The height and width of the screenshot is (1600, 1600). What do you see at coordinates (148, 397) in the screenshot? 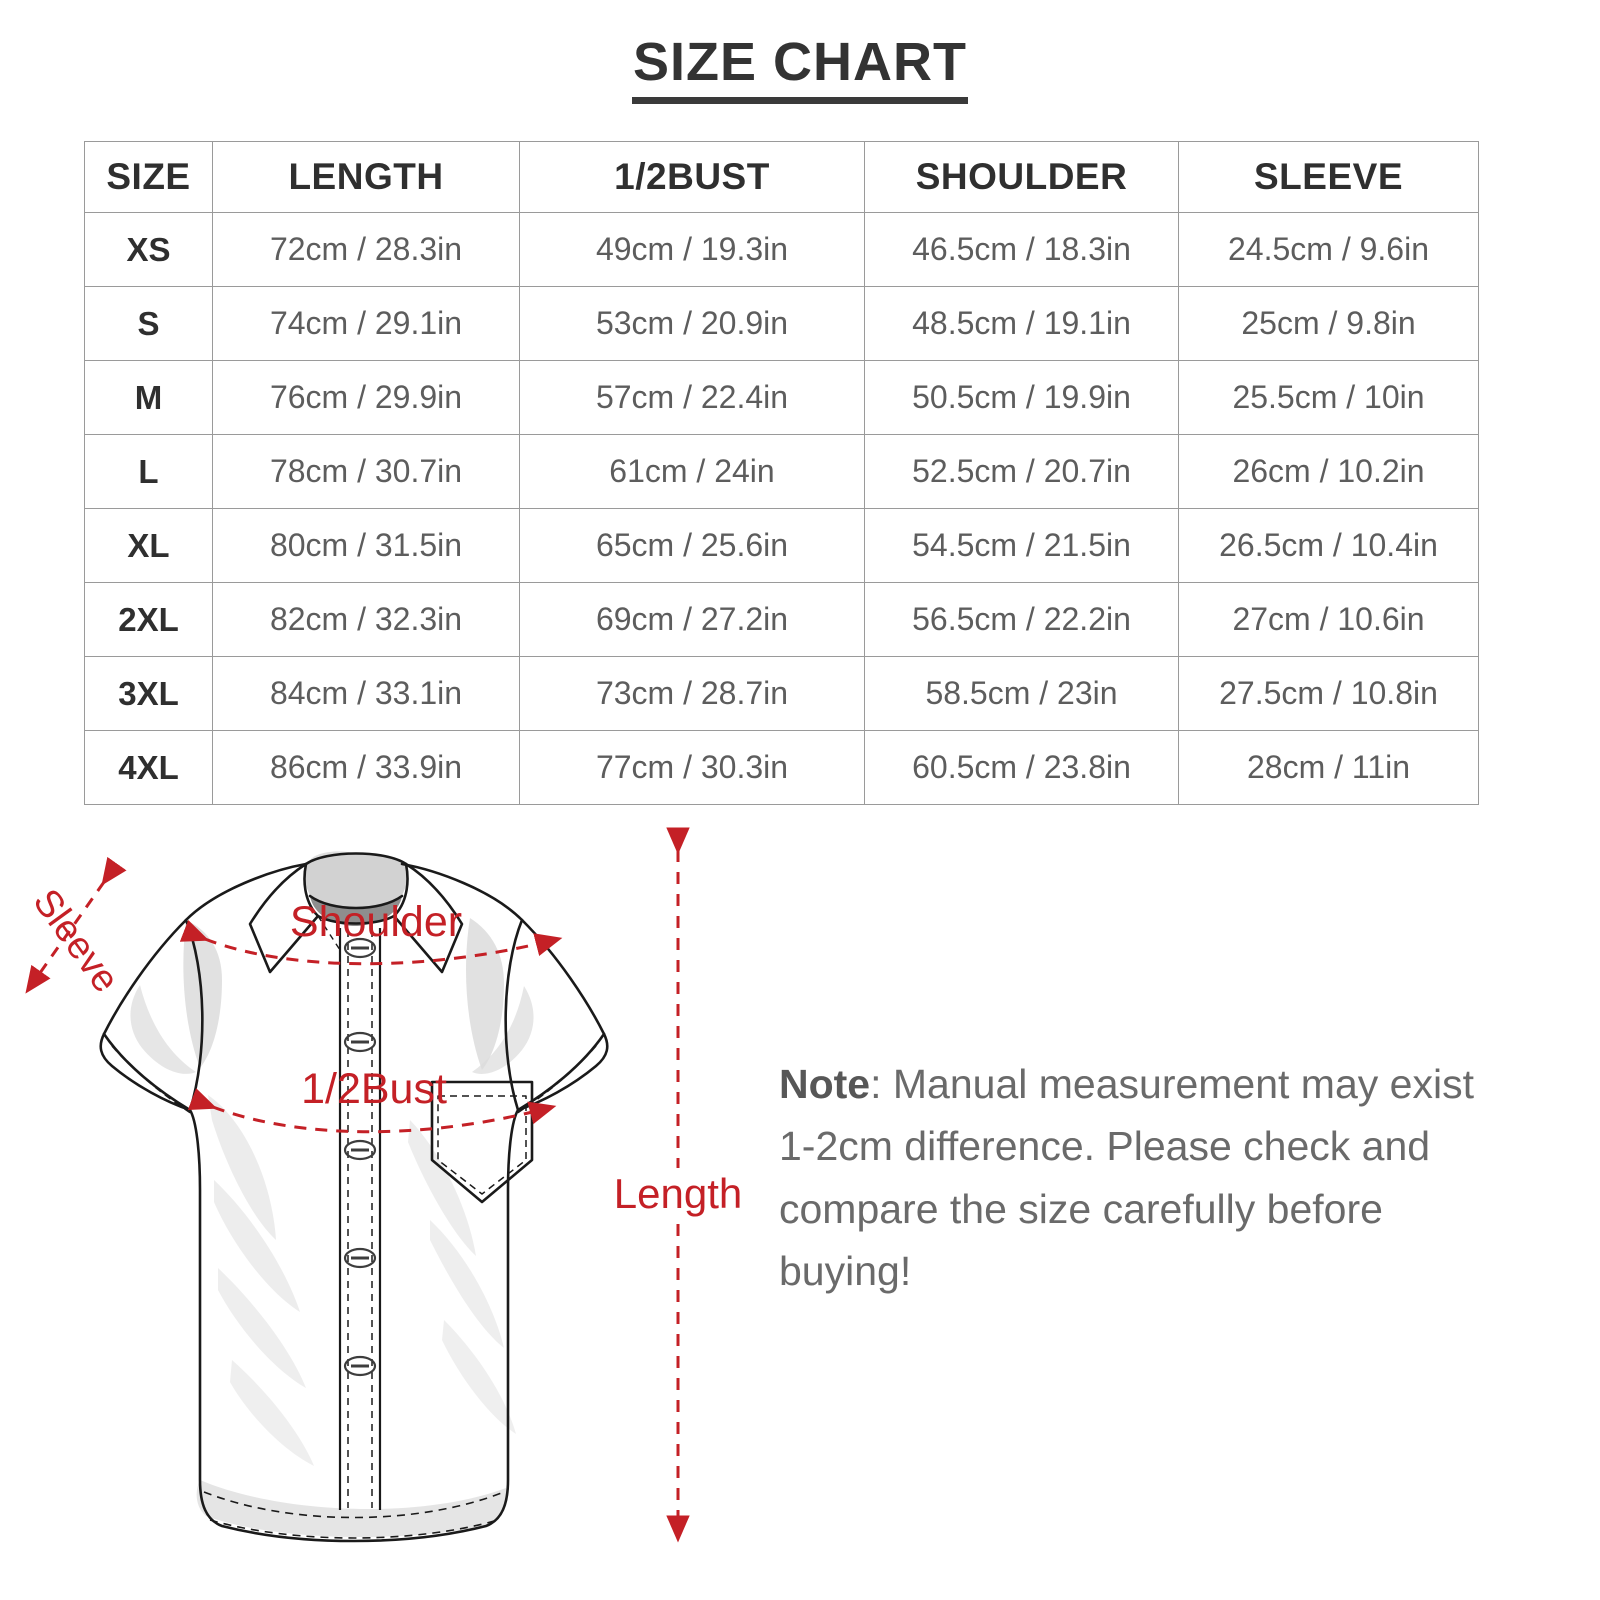
I see `cell-size: M` at bounding box center [148, 397].